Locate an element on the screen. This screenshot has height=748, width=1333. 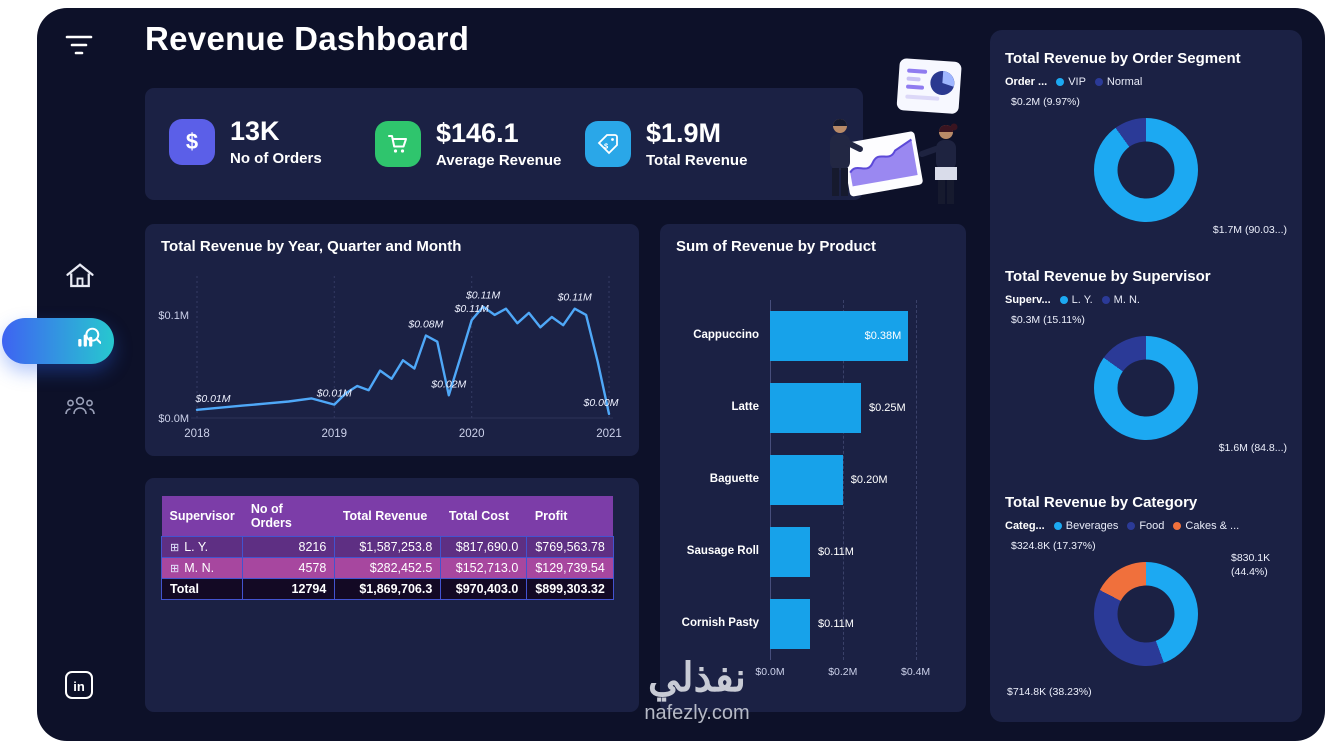
filter-menu-button is located at coordinates (79, 46).